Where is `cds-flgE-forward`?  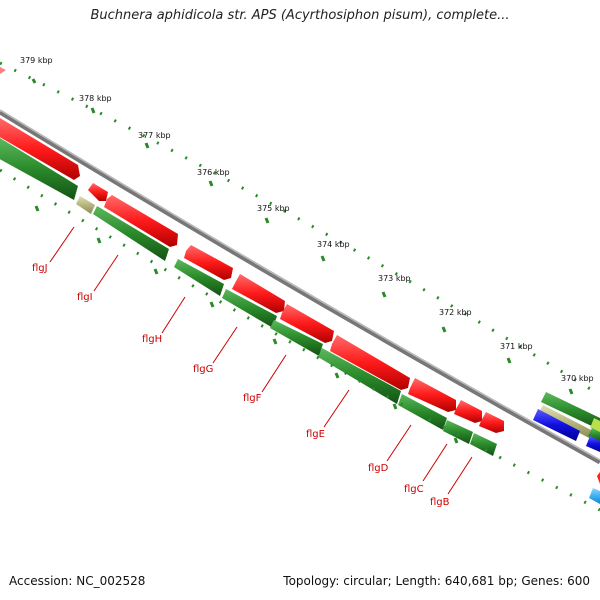 cds-flgE-forward is located at coordinates (307, 323).